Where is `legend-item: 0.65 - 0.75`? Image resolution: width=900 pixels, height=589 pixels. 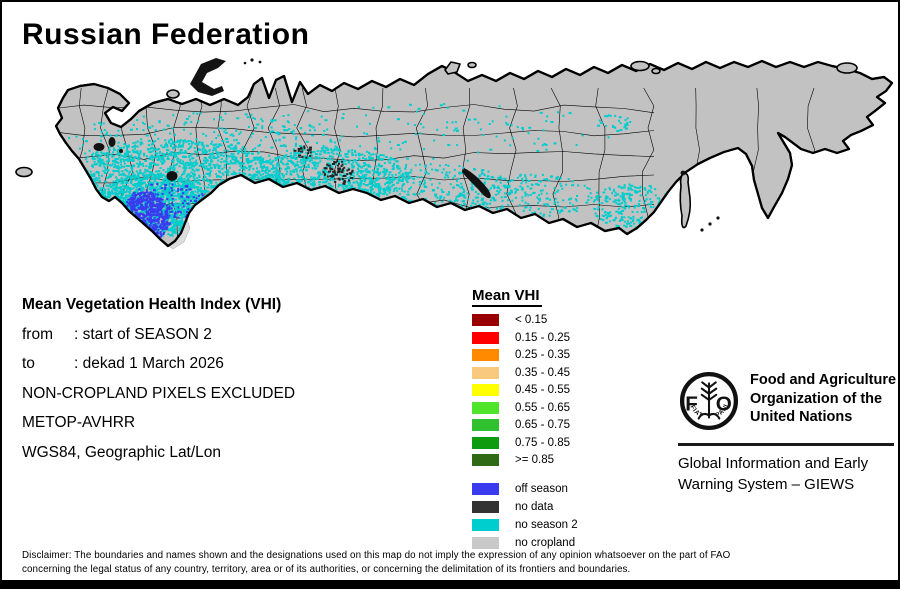 legend-item: 0.65 - 0.75 is located at coordinates (521, 425).